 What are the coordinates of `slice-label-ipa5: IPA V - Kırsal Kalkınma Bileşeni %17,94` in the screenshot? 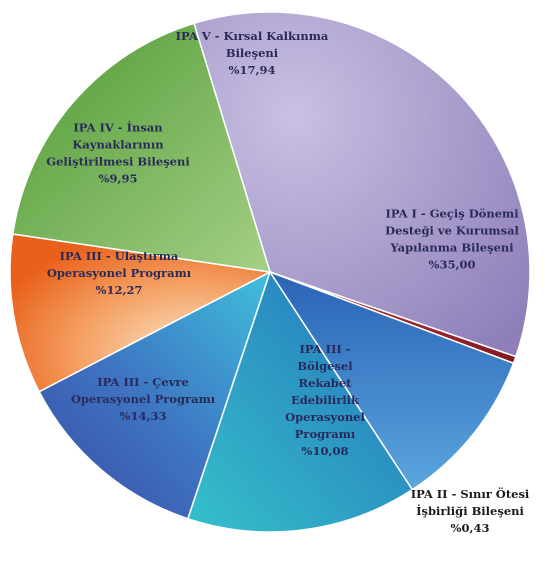 It's located at (252, 53).